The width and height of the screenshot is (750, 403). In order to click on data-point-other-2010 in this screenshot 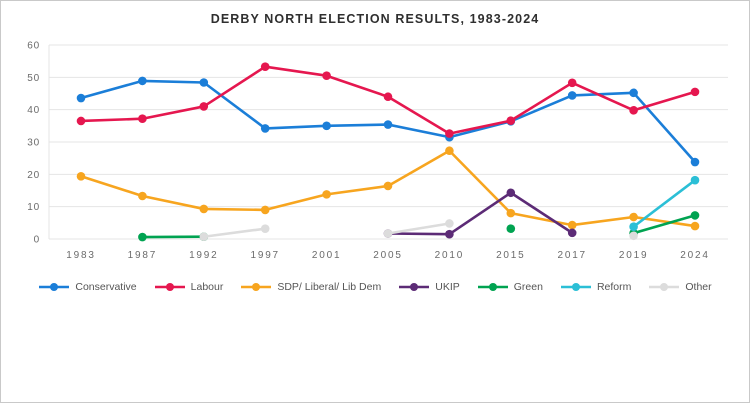, I will do `click(449, 223)`.